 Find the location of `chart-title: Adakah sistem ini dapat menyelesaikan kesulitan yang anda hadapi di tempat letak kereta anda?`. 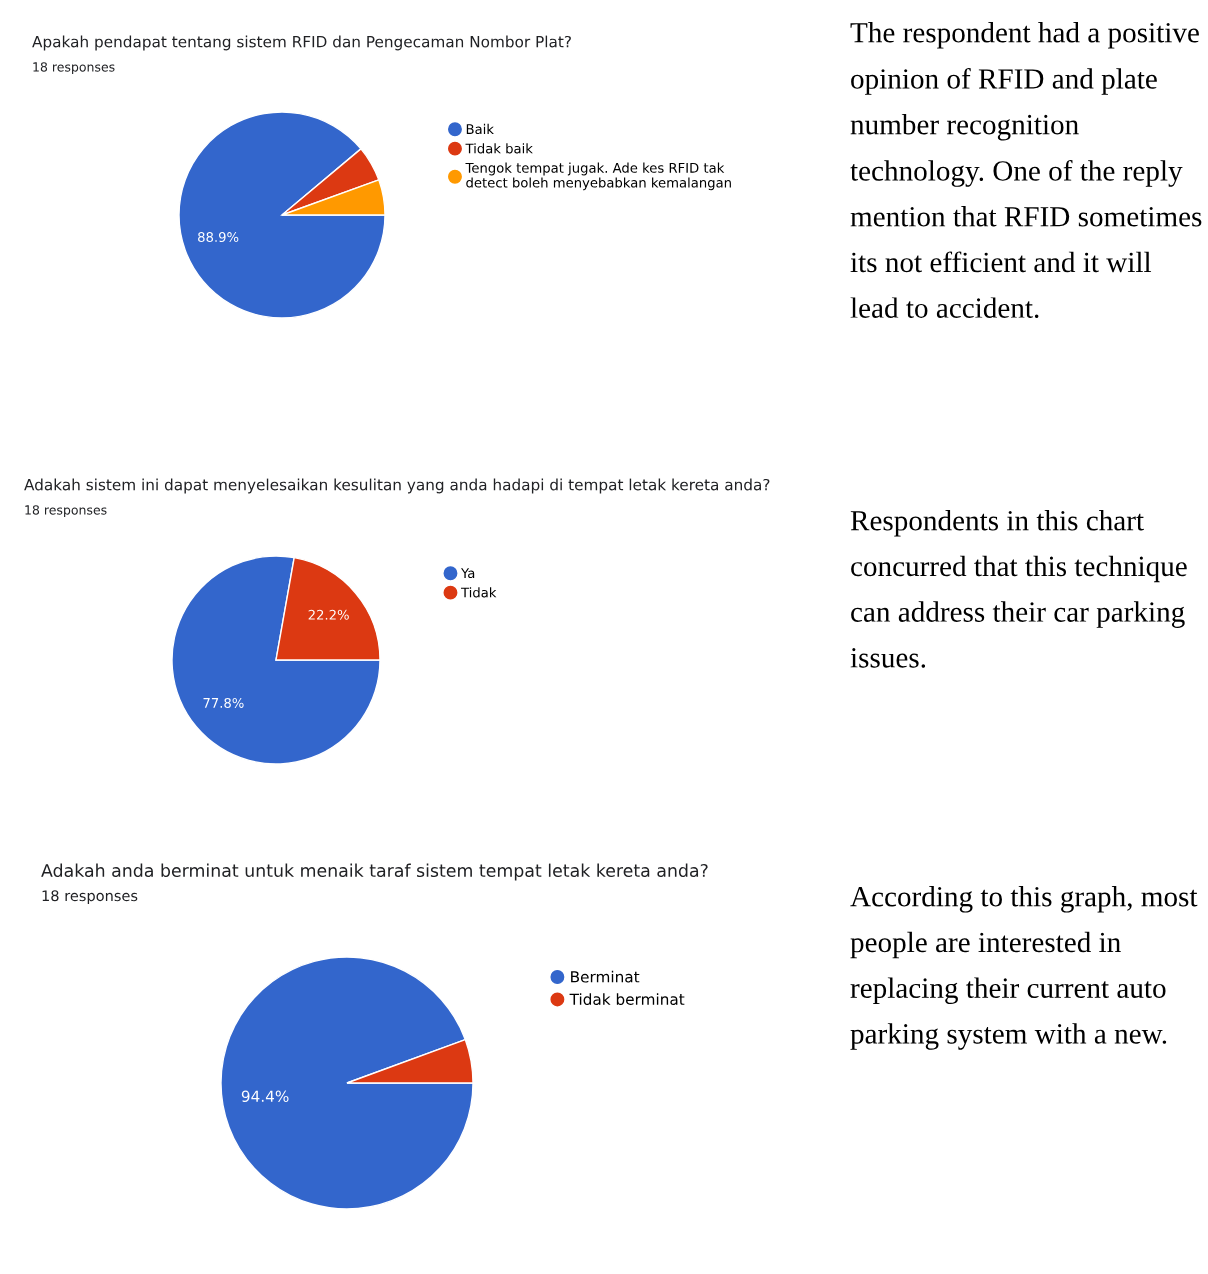

chart-title: Adakah sistem ini dapat menyelesaikan kesulitan yang anda hadapi di tempat letak kereta anda? is located at coordinates (397, 486).